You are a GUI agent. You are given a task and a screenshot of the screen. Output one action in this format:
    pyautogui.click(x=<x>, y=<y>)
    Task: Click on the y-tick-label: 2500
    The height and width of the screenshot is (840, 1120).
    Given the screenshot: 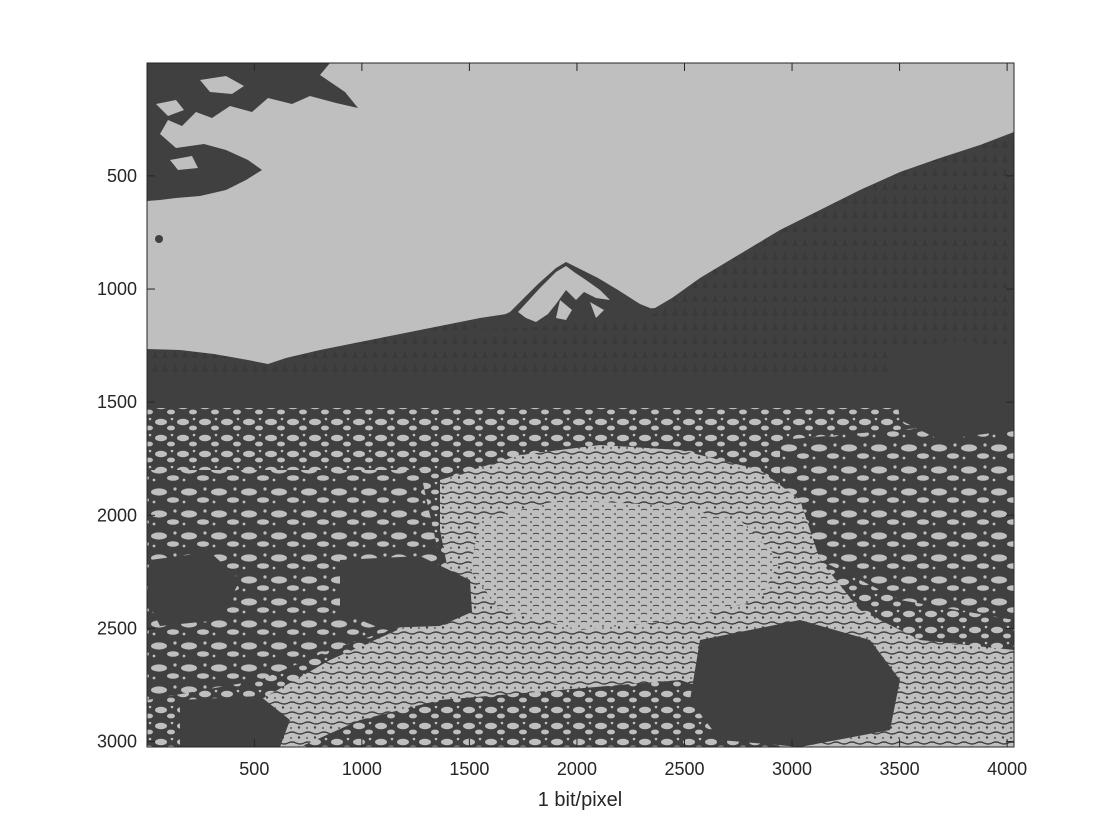 What is the action you would take?
    pyautogui.click(x=117, y=628)
    